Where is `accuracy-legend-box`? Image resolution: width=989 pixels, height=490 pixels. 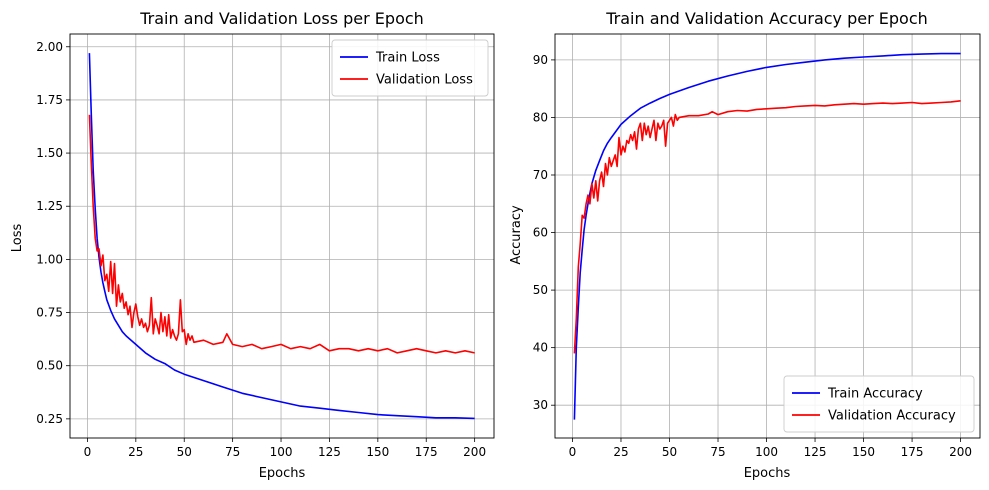 accuracy-legend-box is located at coordinates (879, 404).